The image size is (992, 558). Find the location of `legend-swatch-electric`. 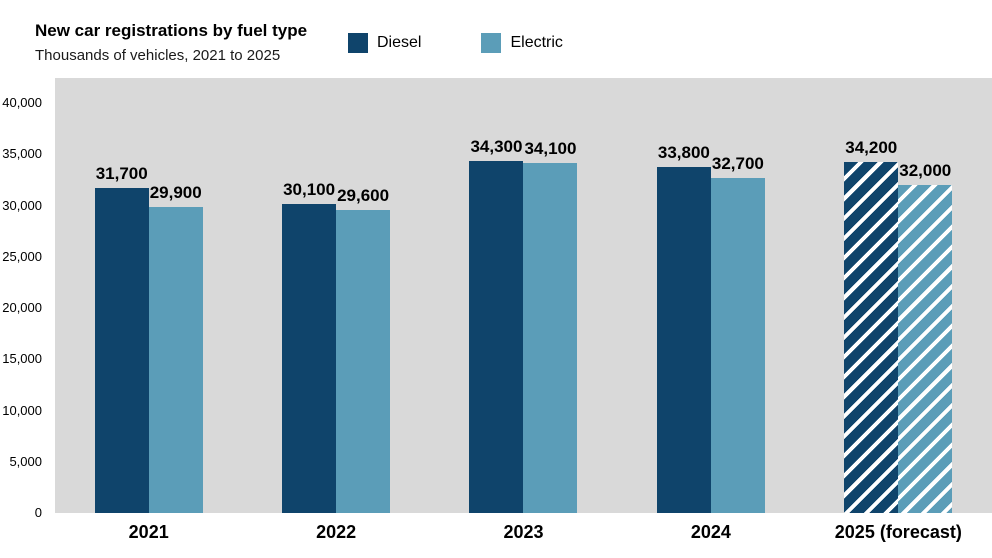

legend-swatch-electric is located at coordinates (491, 43).